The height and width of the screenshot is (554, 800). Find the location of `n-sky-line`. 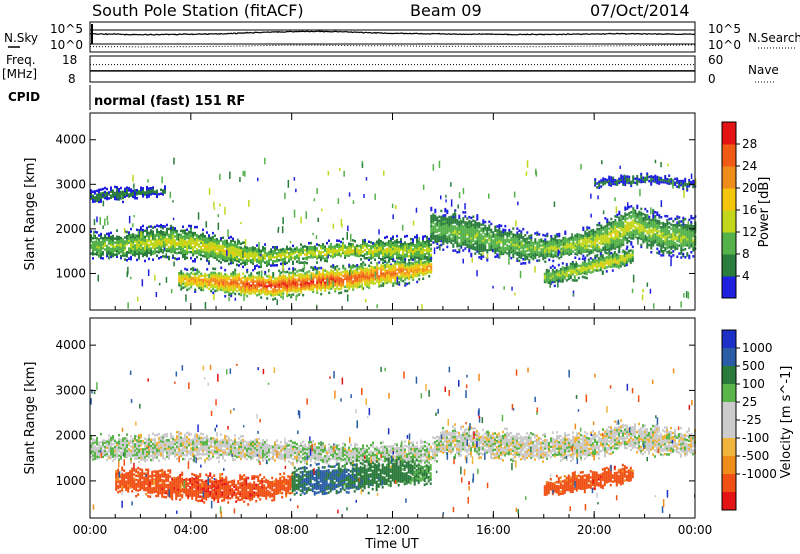

n-sky-line is located at coordinates (392, 33).